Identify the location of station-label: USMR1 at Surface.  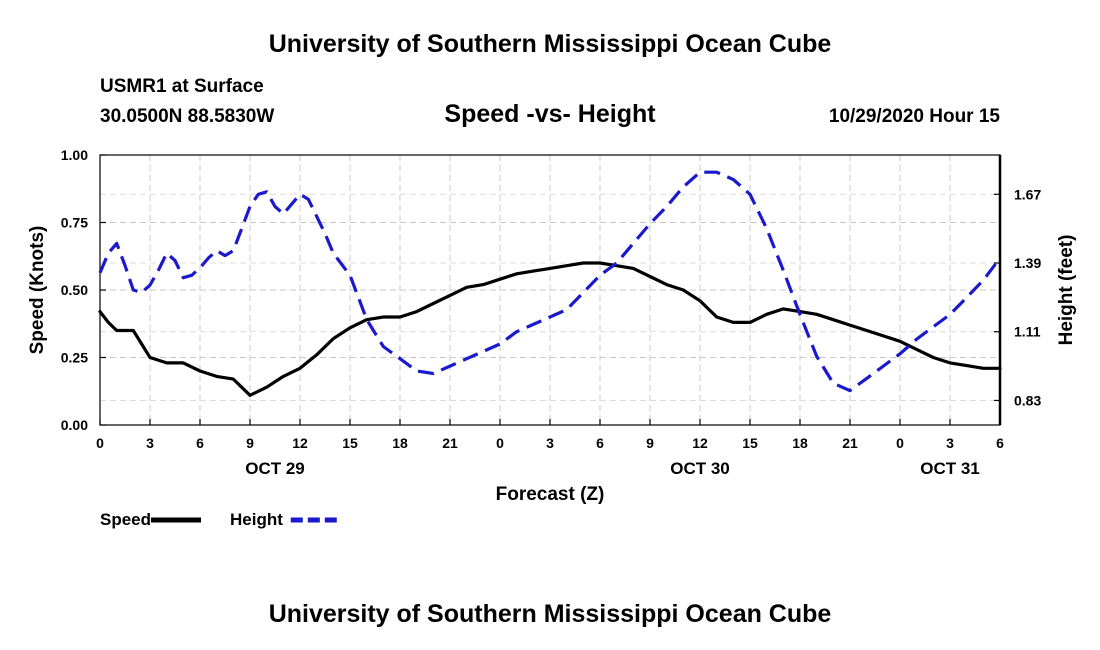
(182, 86).